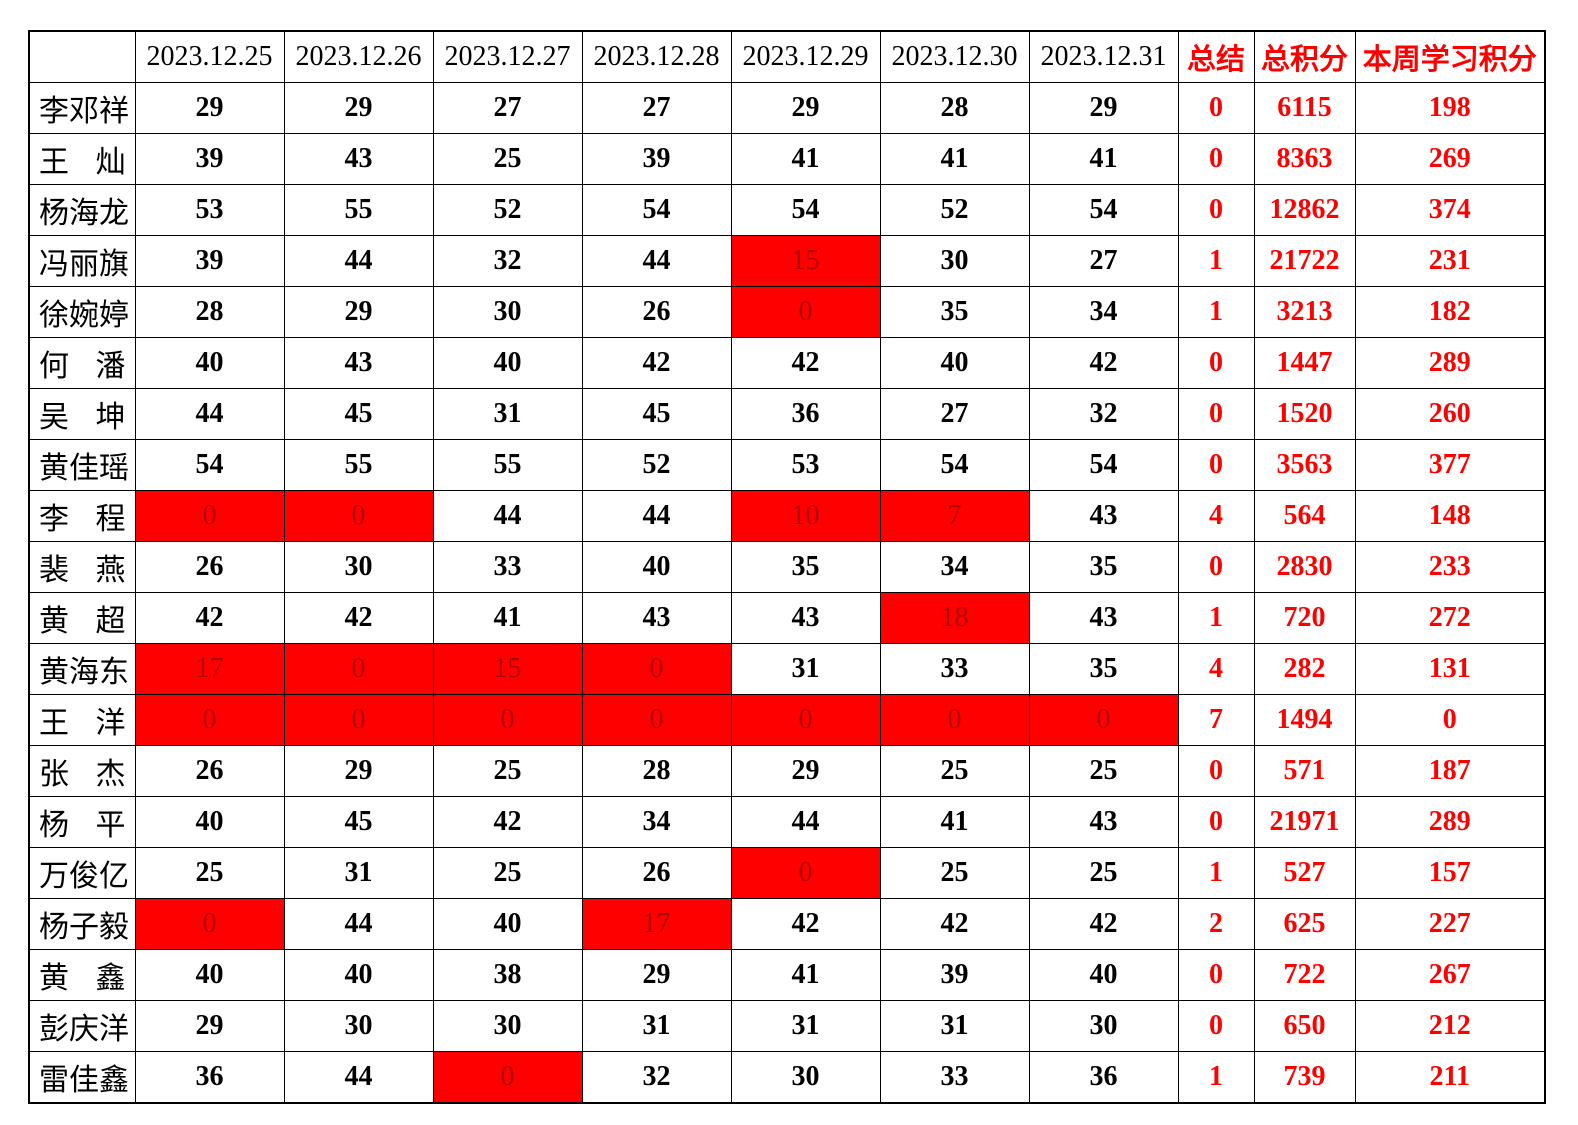 The width and height of the screenshot is (1578, 1125). What do you see at coordinates (1450, 975) in the screenshot?
I see `weekly-score-cell: 267` at bounding box center [1450, 975].